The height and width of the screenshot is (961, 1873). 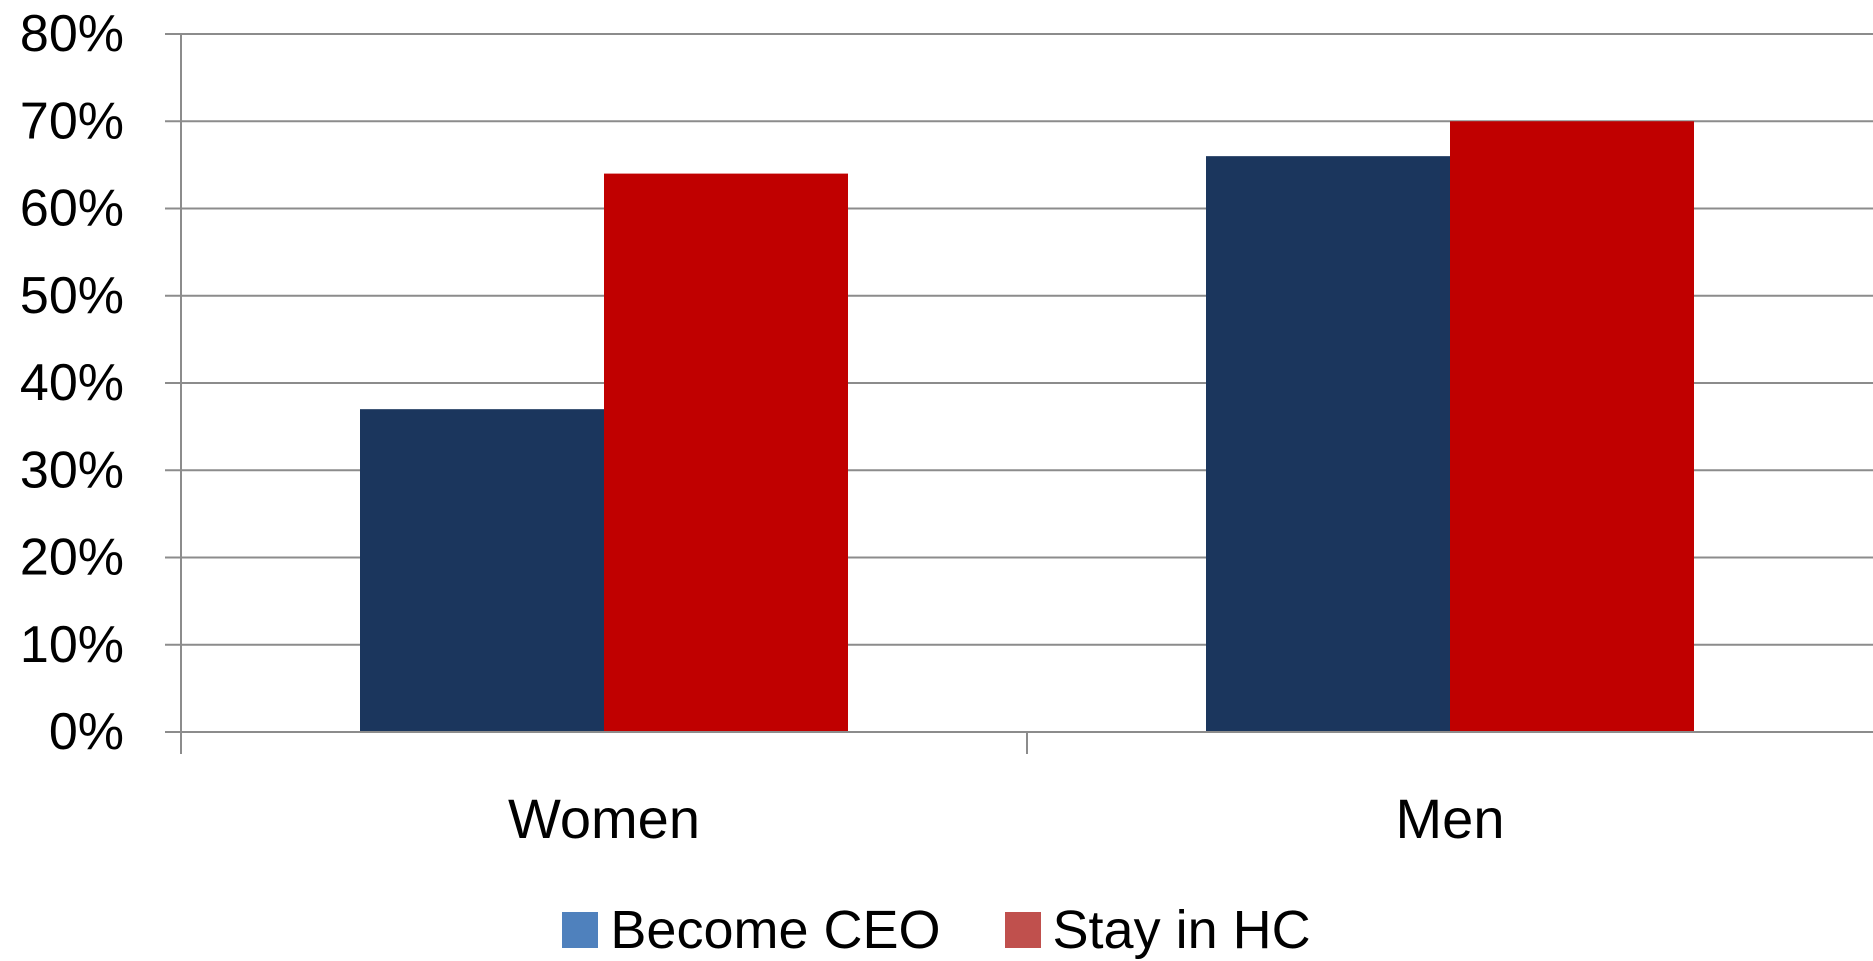 What do you see at coordinates (86, 732) in the screenshot?
I see `y-tick-label: 0%` at bounding box center [86, 732].